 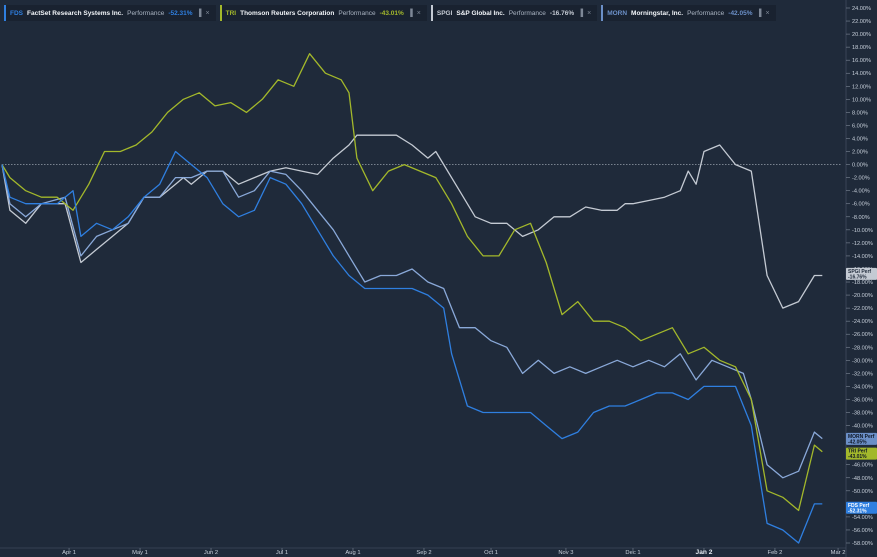 I want to click on legend-company-name: S&P Global Inc., so click(x=480, y=13).